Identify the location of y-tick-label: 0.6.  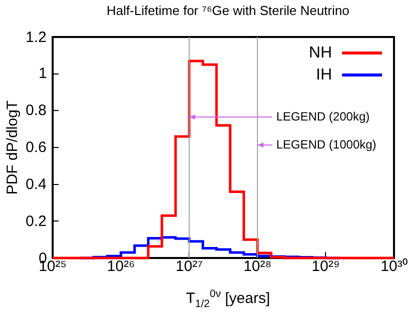
(36, 147).